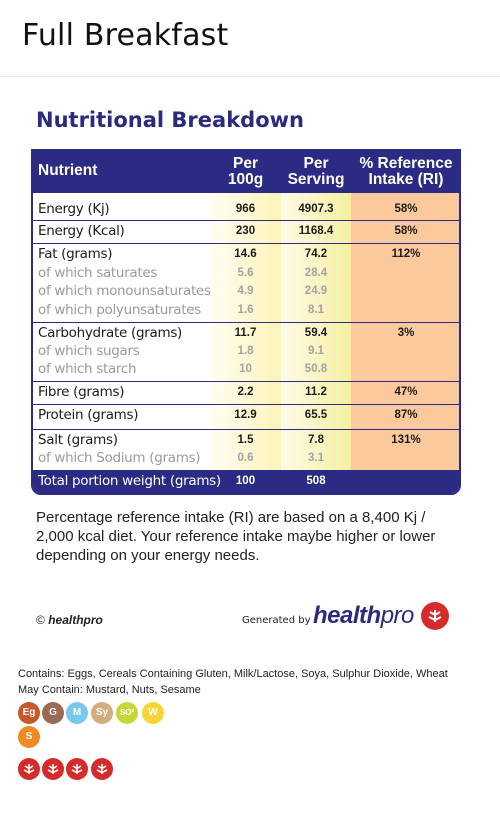 The width and height of the screenshot is (500, 826). Describe the element at coordinates (81, 392) in the screenshot. I see `nutrient-name: Fibre (grams)` at that location.